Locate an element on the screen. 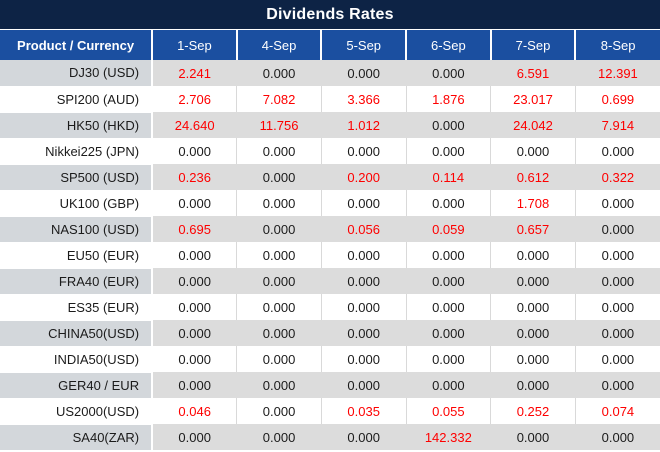  rate-value-cell: 3.366 is located at coordinates (363, 99).